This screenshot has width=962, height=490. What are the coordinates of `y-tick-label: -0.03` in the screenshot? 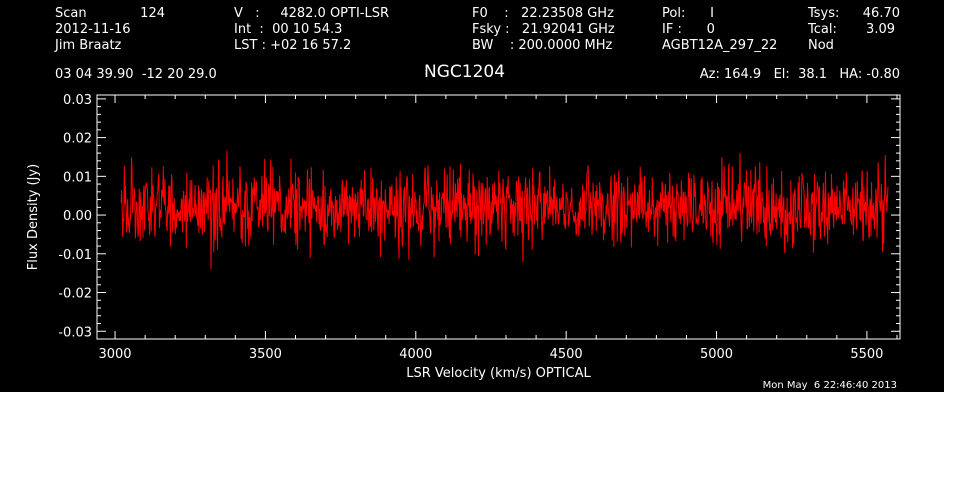 It's located at (75, 332).